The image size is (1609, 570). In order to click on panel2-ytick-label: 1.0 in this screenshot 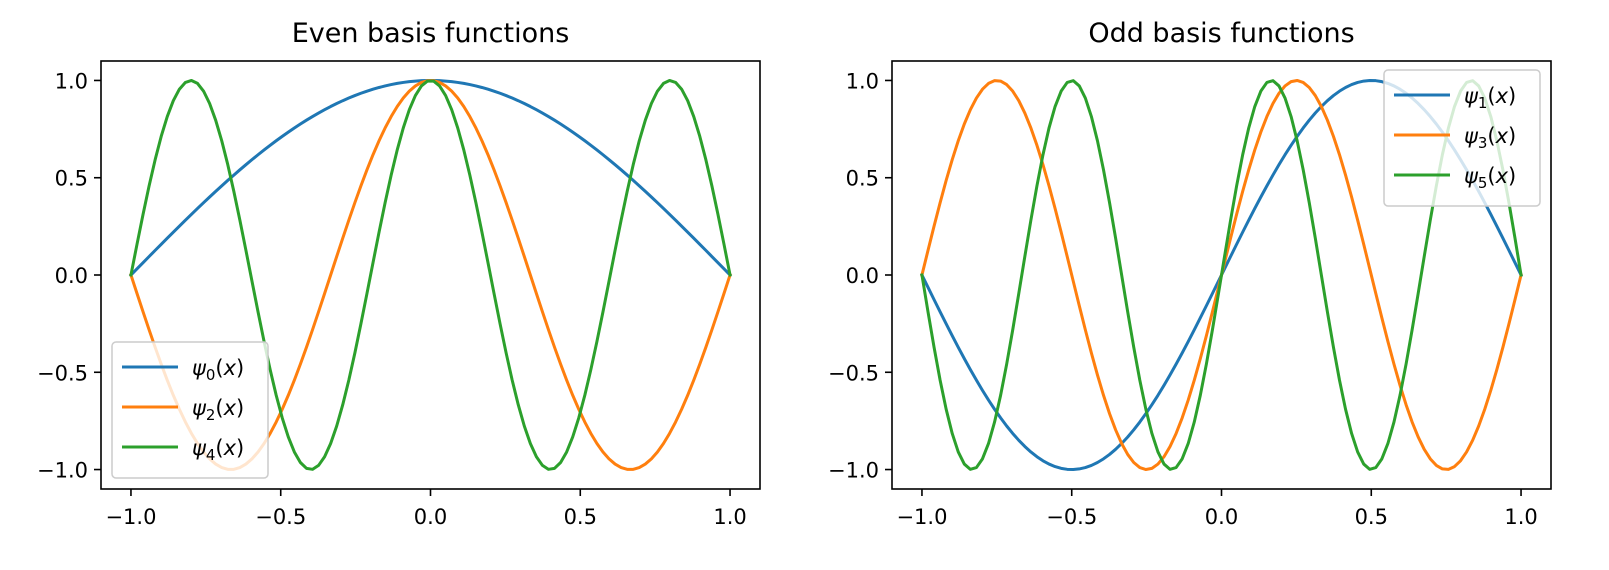, I will do `click(862, 81)`.